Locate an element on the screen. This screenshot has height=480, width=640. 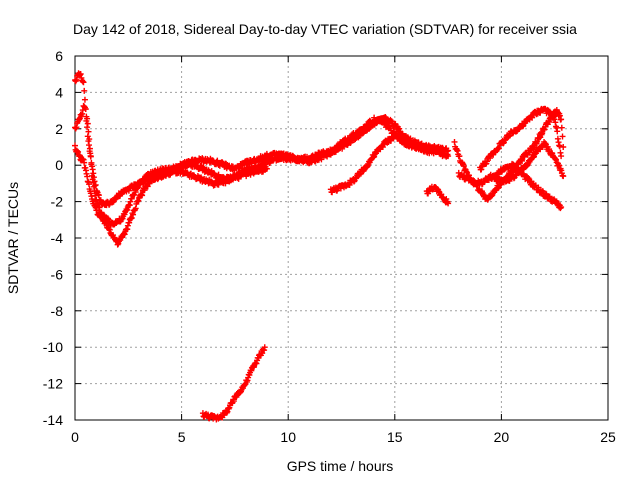
series-track-e is located at coordinates (389, 163).